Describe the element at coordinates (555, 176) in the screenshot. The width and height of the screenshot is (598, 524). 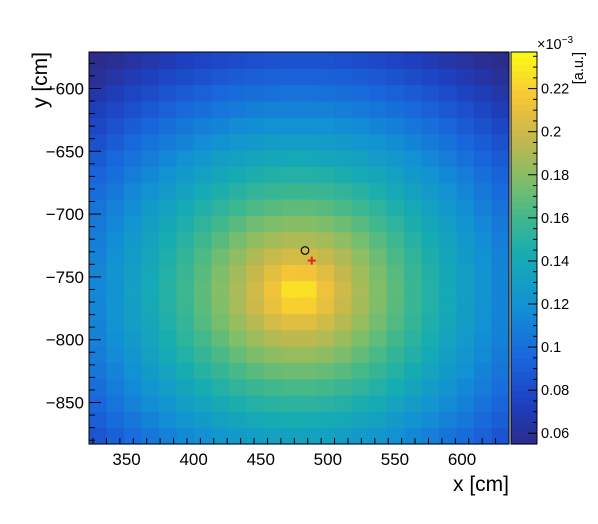
I see `z-tick-label: 0.18` at that location.